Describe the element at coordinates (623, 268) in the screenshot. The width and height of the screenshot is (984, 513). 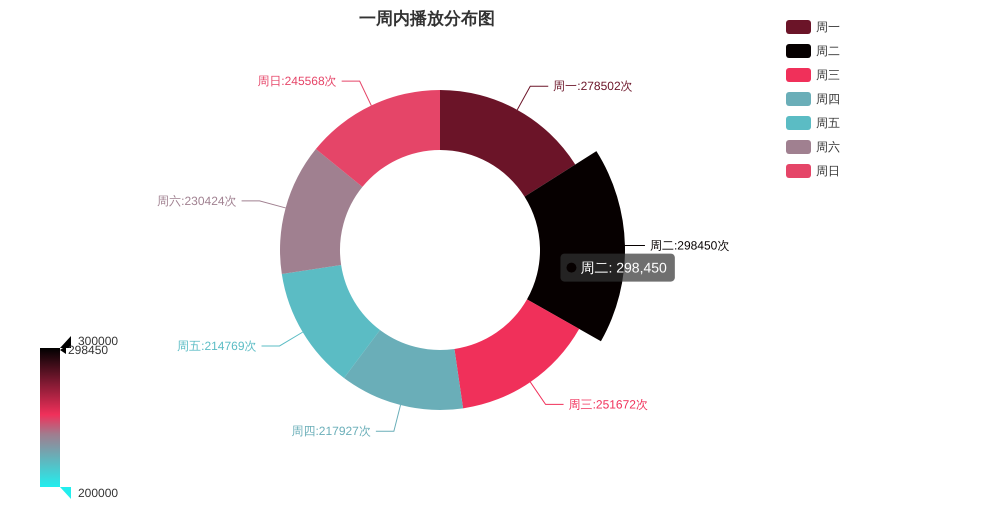
I see `tooltip-text: 周二: 298,450` at that location.